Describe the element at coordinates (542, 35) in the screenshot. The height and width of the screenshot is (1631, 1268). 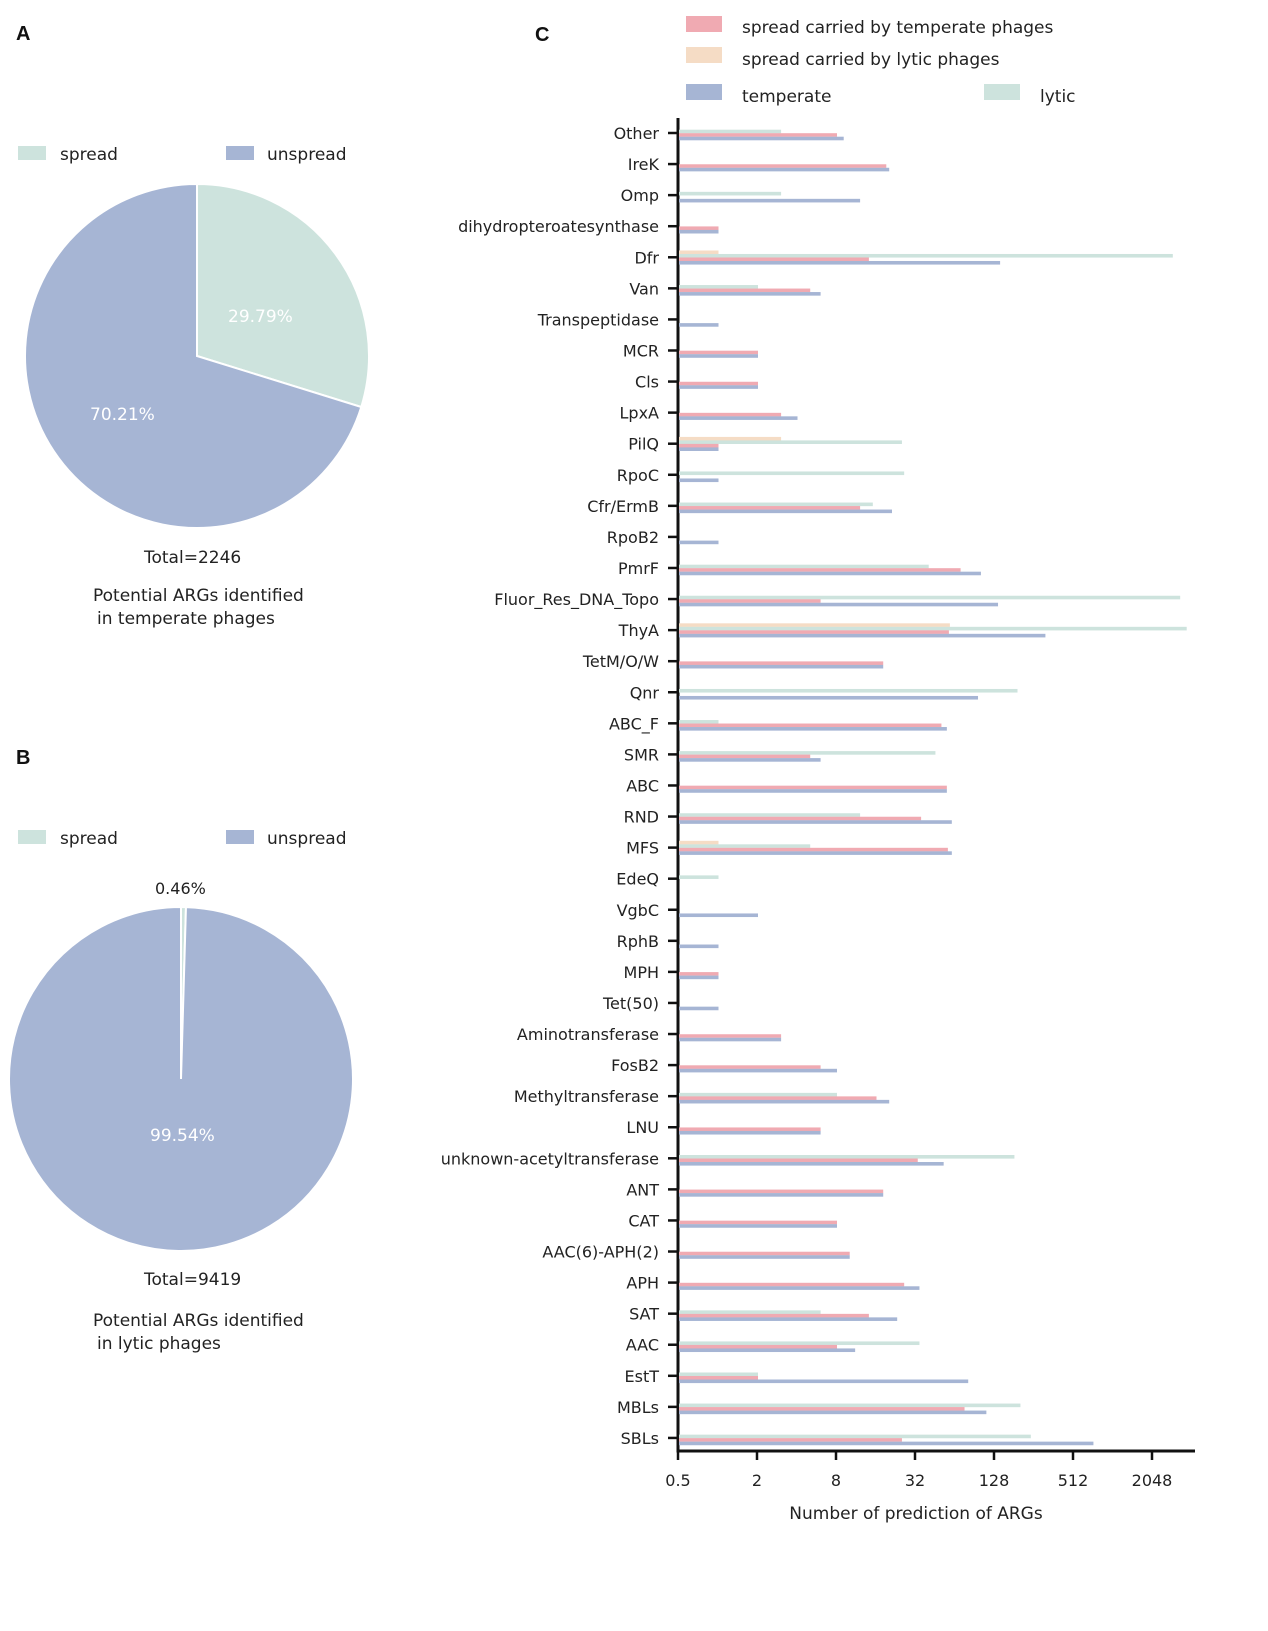
I see `panel-c-letter: C` at that location.